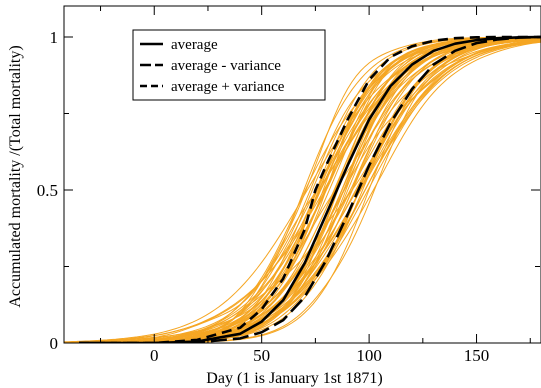 This screenshot has height=388, width=541. I want to click on x-tick-label: 0, so click(154, 355).